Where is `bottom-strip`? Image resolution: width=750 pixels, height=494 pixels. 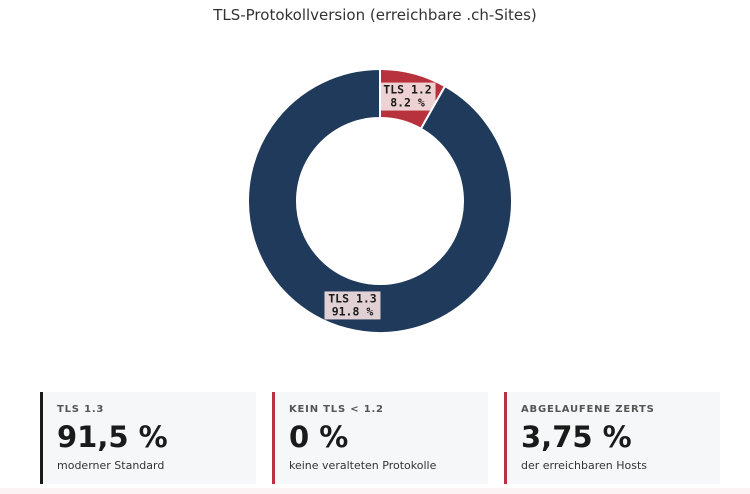 bottom-strip is located at coordinates (375, 491).